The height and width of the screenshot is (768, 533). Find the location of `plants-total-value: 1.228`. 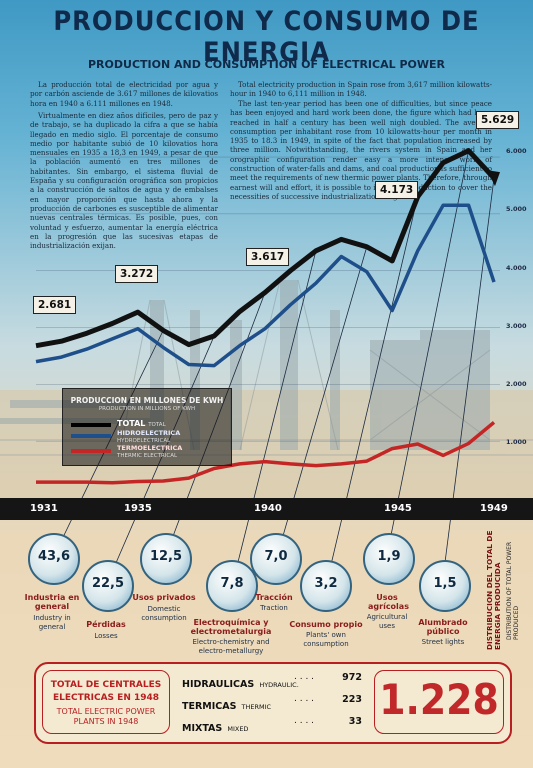

plants-total-value: 1.228 is located at coordinates (439, 699).